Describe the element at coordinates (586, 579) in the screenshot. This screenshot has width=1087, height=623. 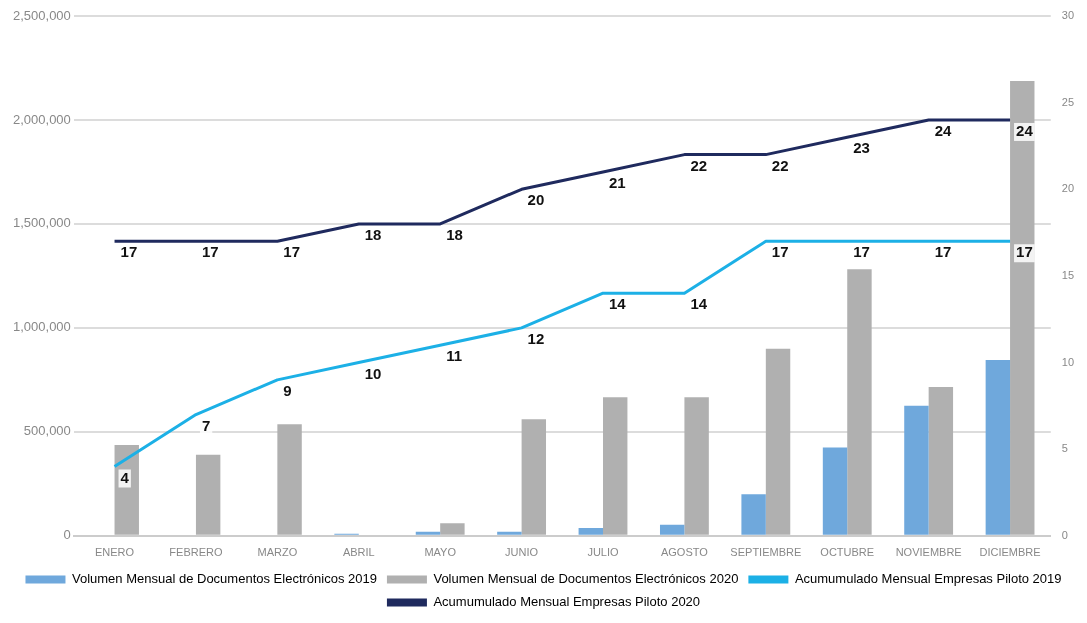
I see `legend-label: Volumen Mensual de Documentos Electrónicos 2020` at that location.